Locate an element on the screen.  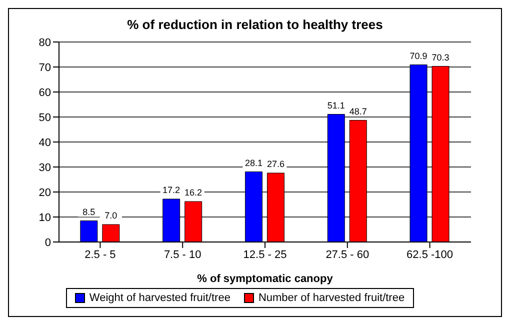
data-label: 8.5 is located at coordinates (89, 211).